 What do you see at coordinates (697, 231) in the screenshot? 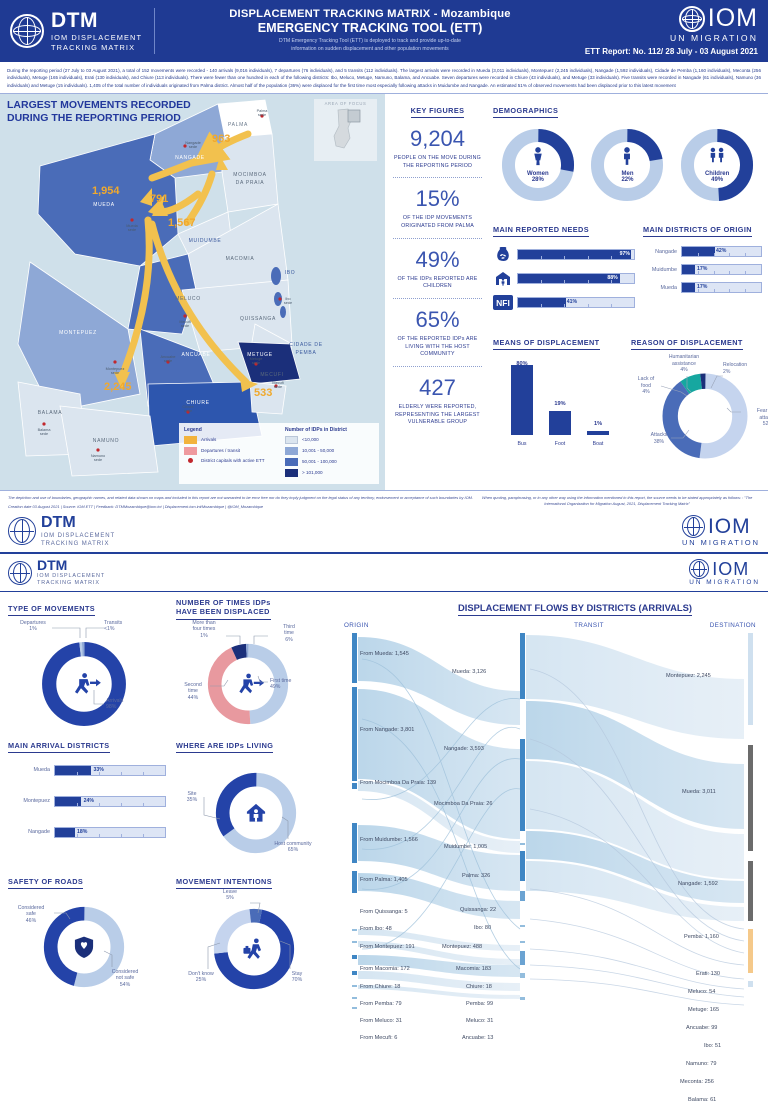
I see `origins-heading: MAIN DISTRICTS OF ORIGIN` at bounding box center [697, 231].